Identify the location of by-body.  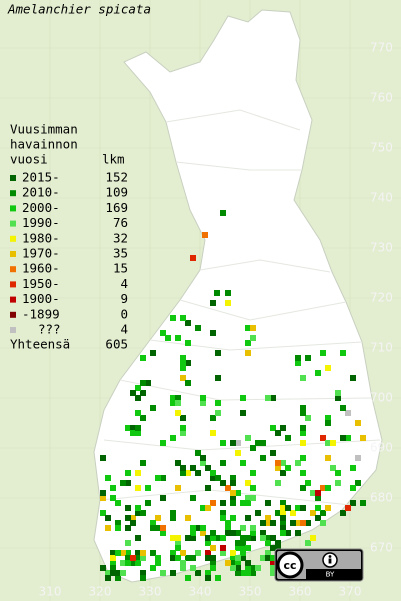
(330, 561).